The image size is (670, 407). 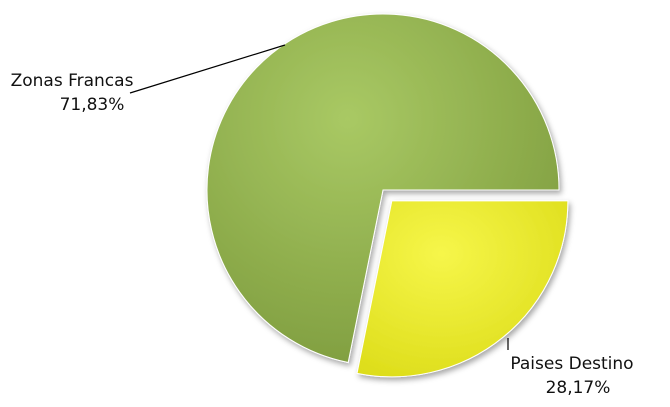 I want to click on leader-line, so click(x=207, y=69).